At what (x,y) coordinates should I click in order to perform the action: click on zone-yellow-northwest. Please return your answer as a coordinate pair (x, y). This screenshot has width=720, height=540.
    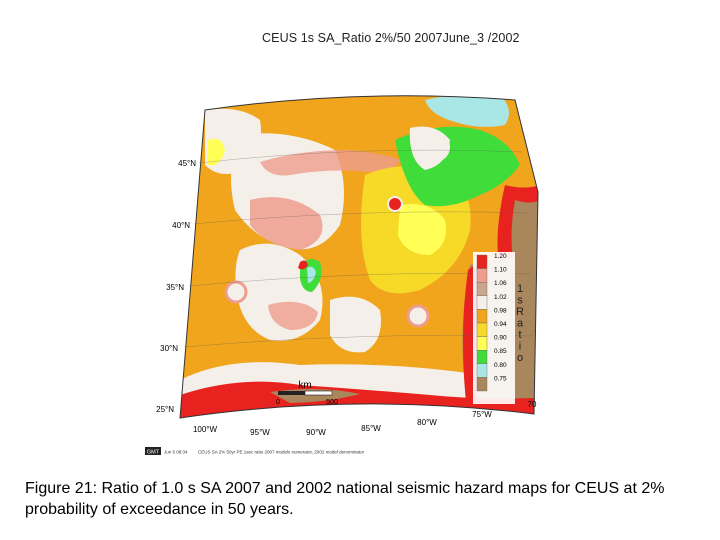
    Looking at the image, I should click on (216, 152).